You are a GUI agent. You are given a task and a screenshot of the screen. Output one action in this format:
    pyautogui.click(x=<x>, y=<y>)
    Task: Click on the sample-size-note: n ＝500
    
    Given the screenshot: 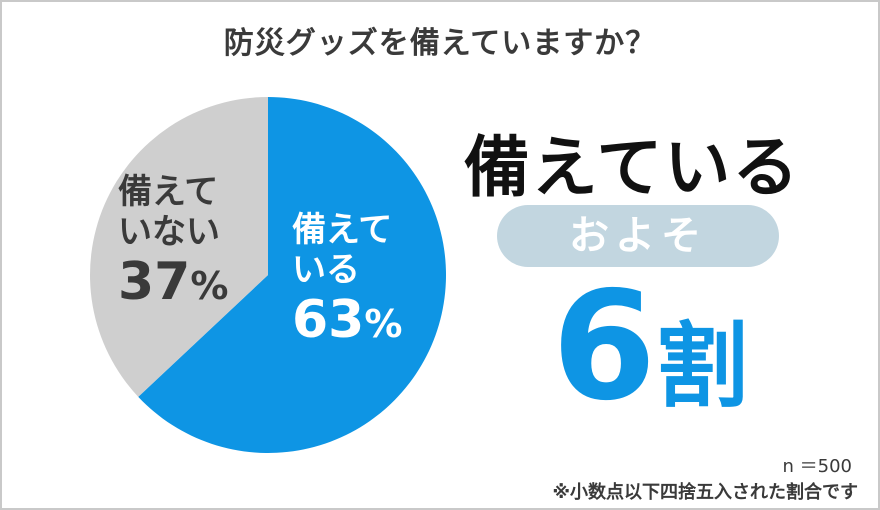 What is the action you would take?
    pyautogui.click(x=817, y=466)
    